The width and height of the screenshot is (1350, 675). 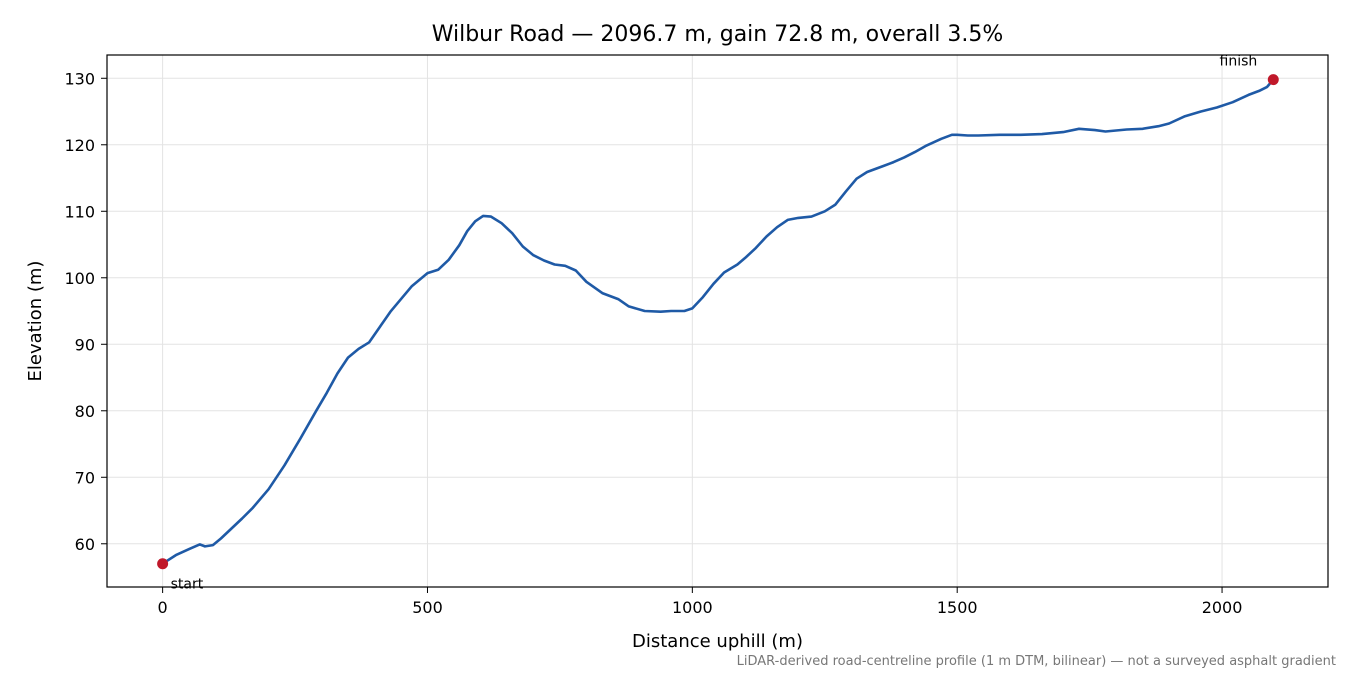 What do you see at coordinates (1239, 62) in the screenshot?
I see `finish-label: finish` at bounding box center [1239, 62].